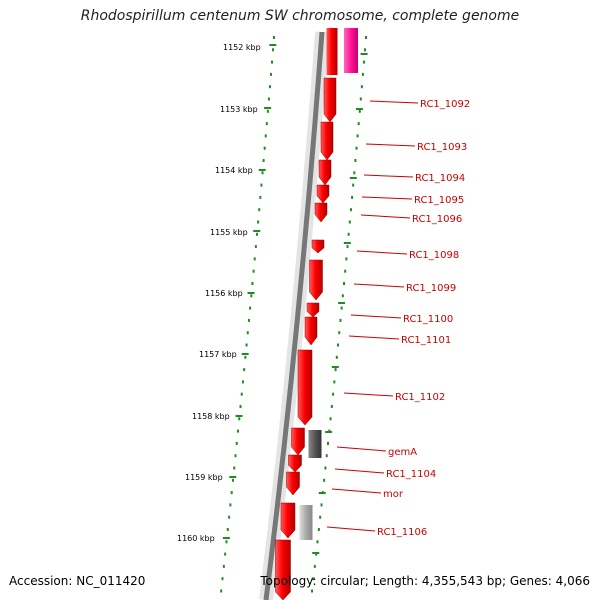 Image resolution: width=600 pixels, height=600 pixels. Describe the element at coordinates (439, 200) in the screenshot. I see `gene-label-rc1-1095: RC1_1095` at that location.